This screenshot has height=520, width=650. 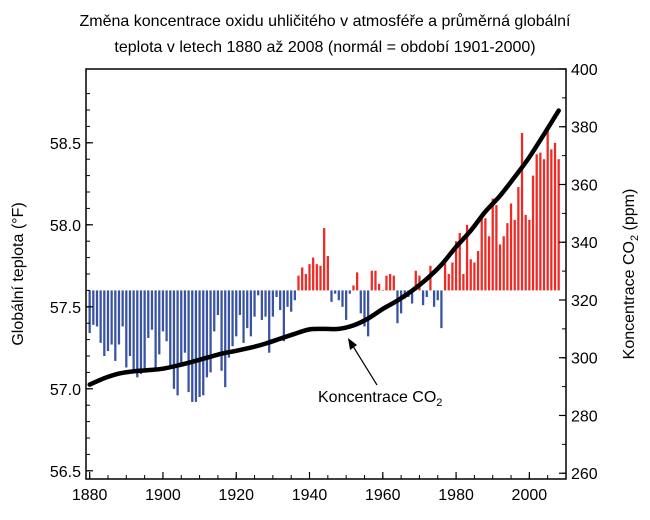 I want to click on right-tick-label: 400, so click(x=584, y=70).